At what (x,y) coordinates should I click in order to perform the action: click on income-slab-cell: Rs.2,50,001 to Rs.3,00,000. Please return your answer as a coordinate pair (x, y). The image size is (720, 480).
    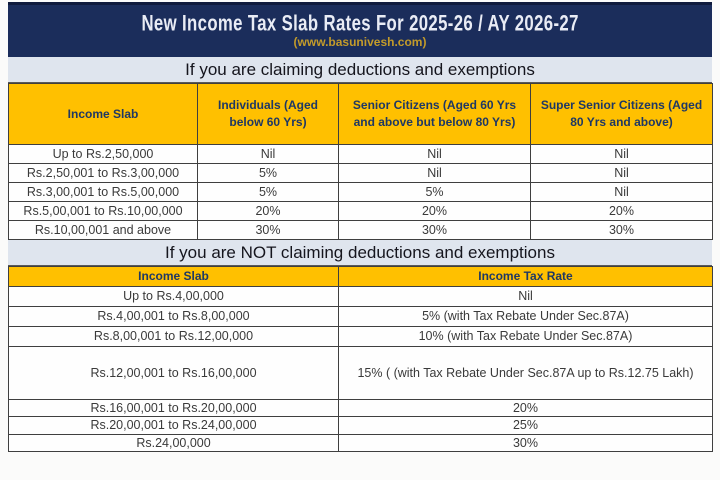
    Looking at the image, I should click on (103, 173).